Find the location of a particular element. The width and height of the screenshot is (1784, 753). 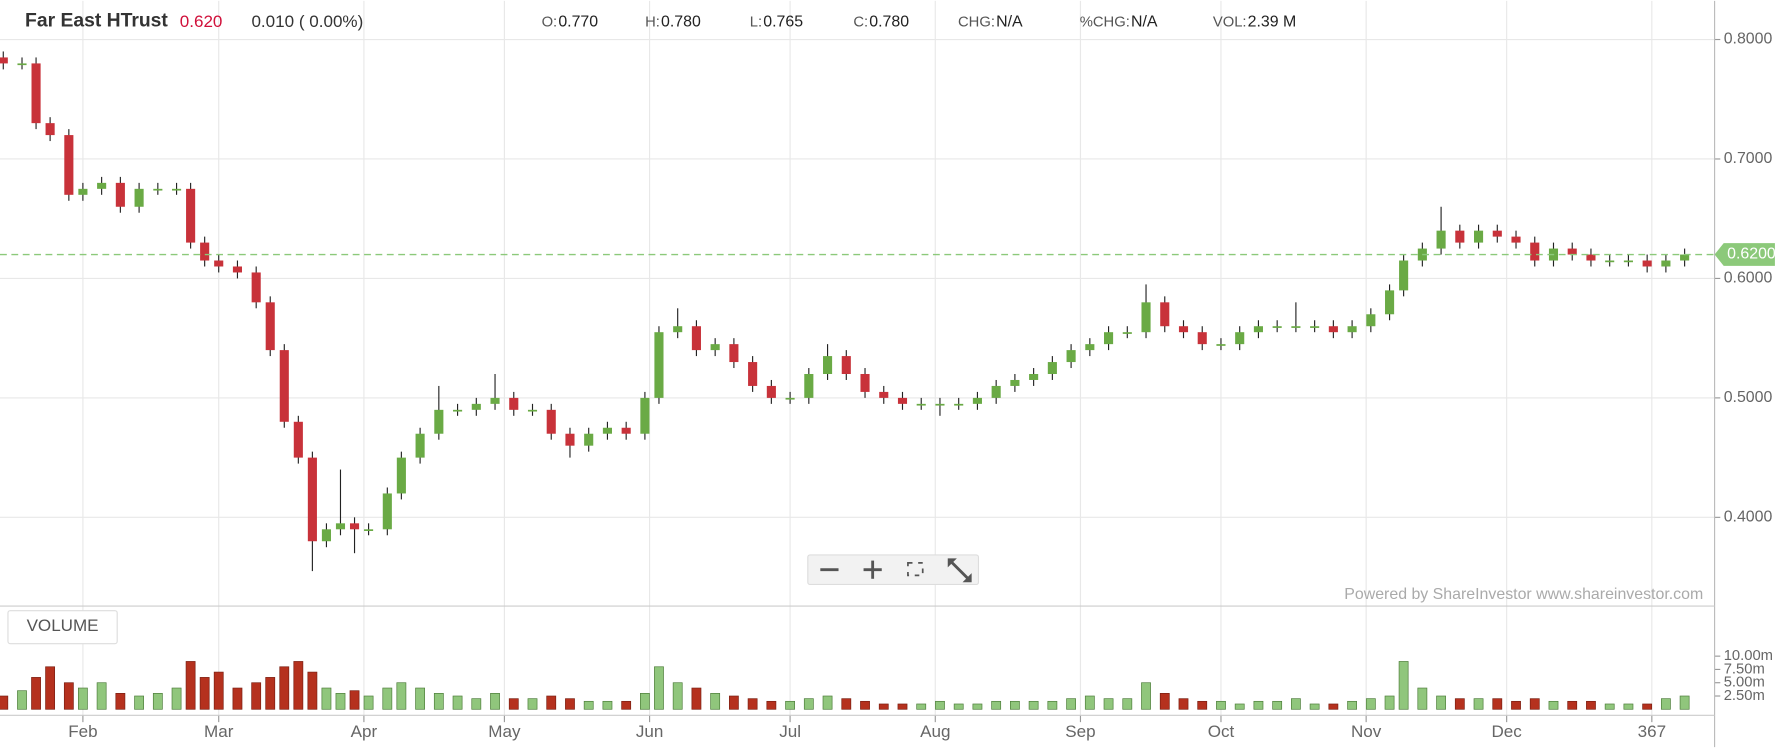

field-label: C: is located at coordinates (860, 22).